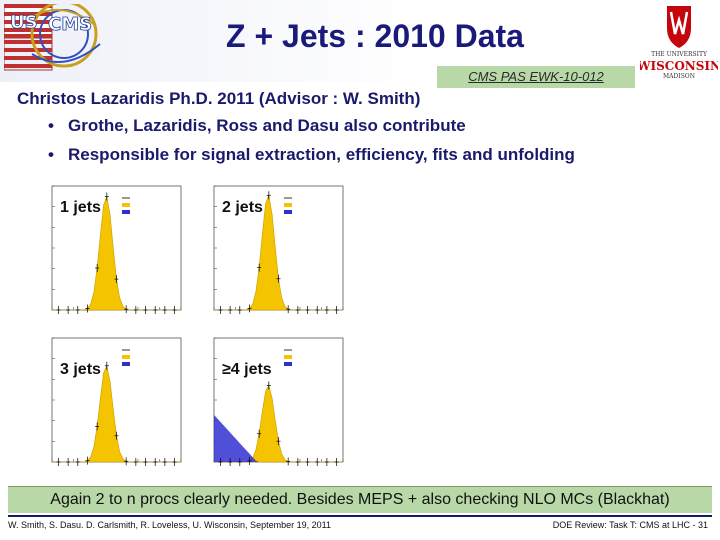 This screenshot has width=720, height=540. What do you see at coordinates (679, 43) in the screenshot?
I see `university-of-wisconsin-madison-logo: THE UNIVERSITY WISCONSIN MADISON` at bounding box center [679, 43].